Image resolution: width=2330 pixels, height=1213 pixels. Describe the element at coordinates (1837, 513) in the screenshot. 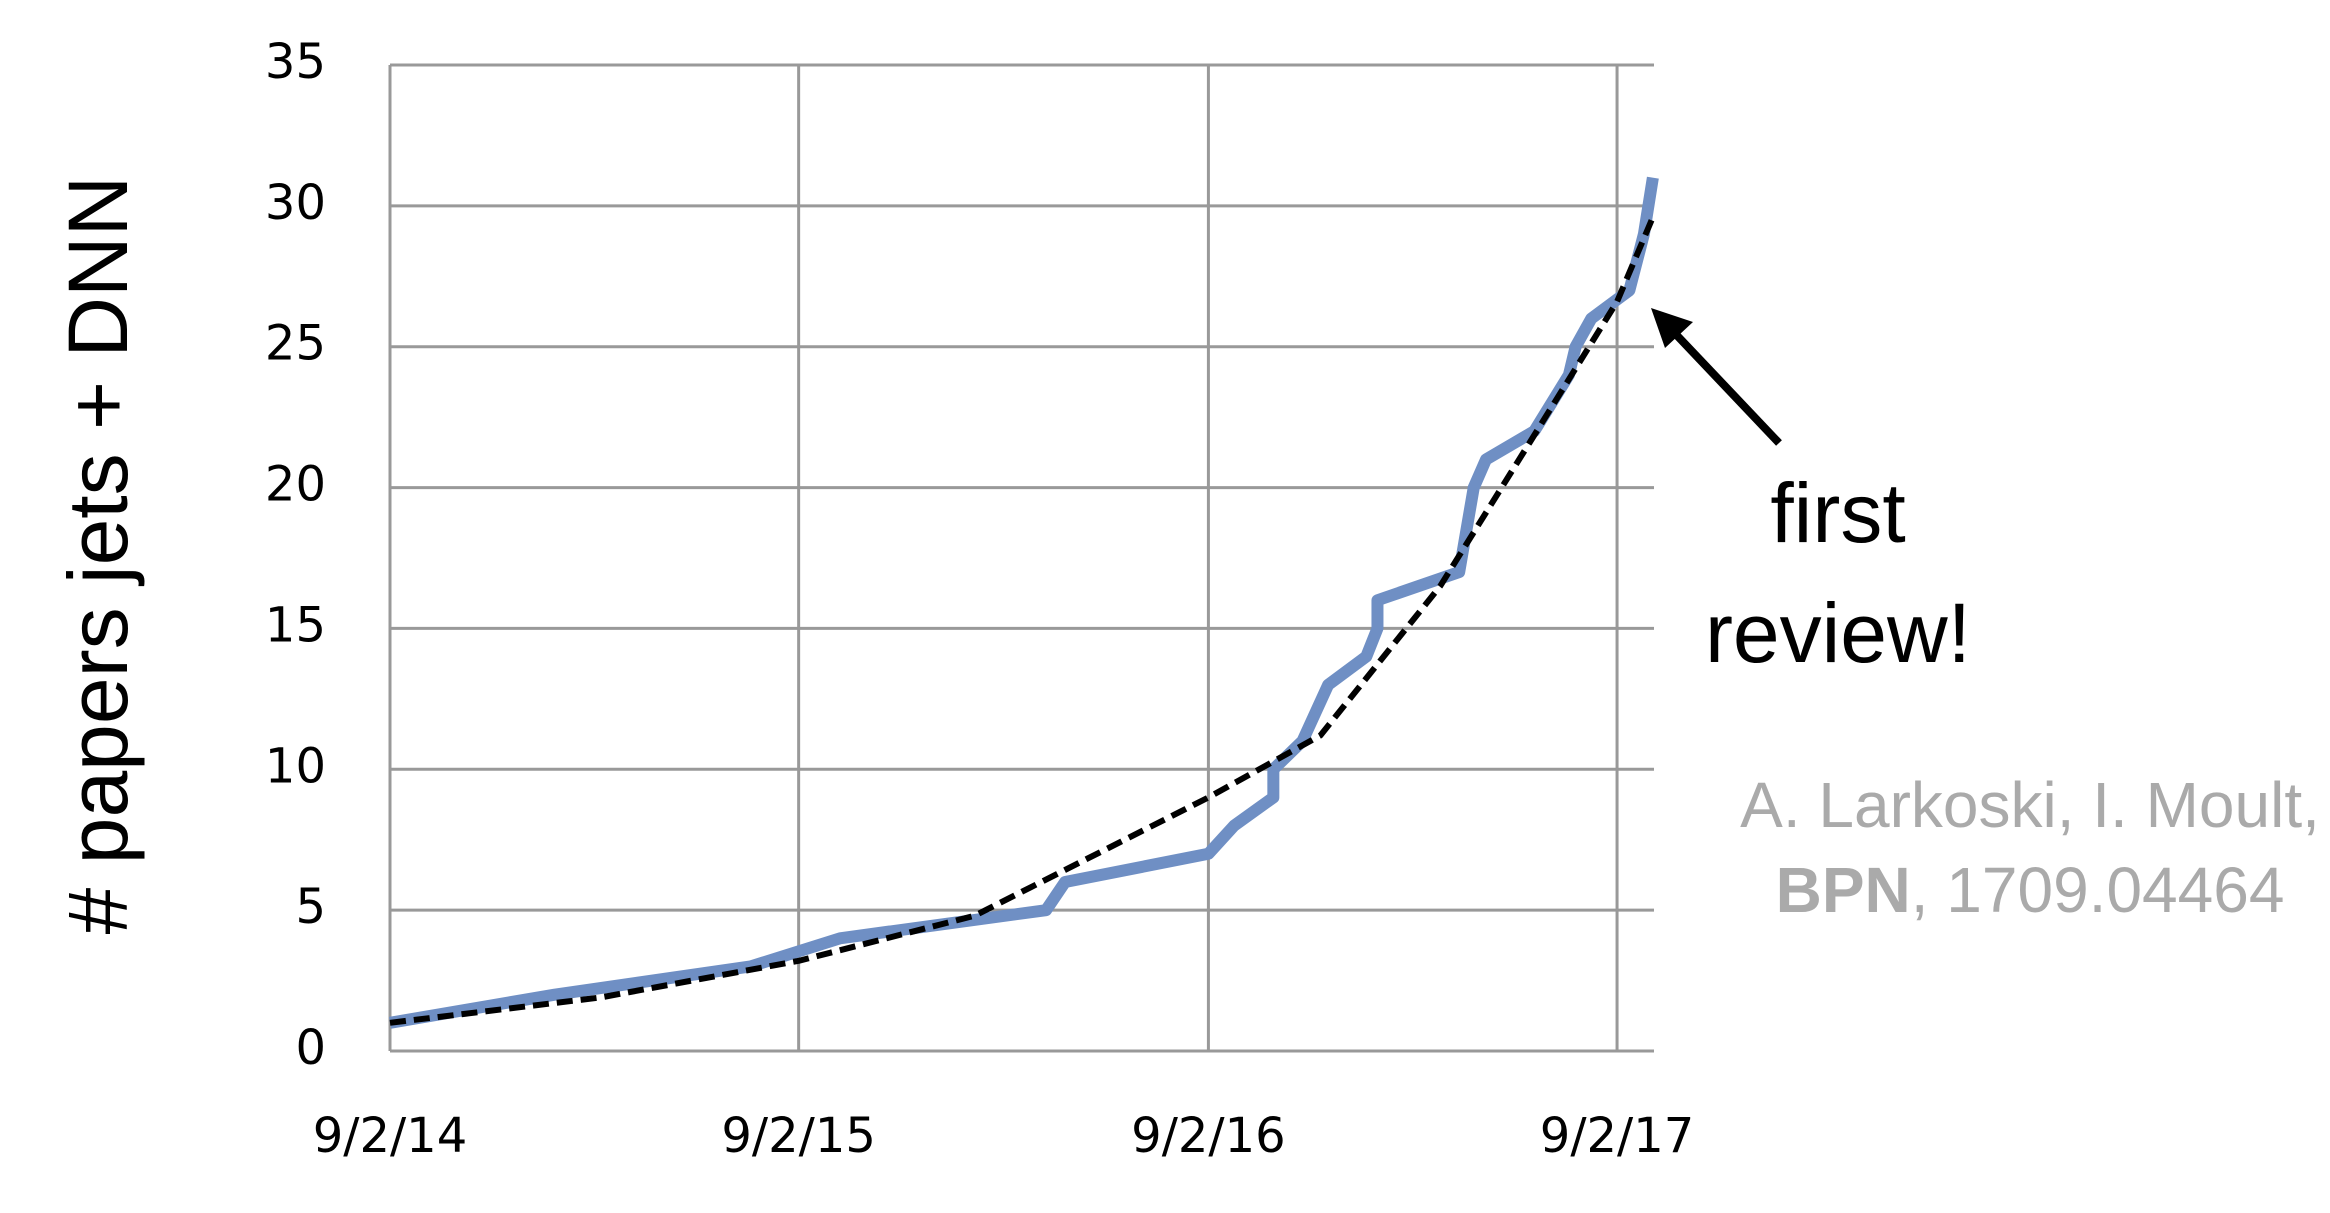

I see `annotation: first` at that location.